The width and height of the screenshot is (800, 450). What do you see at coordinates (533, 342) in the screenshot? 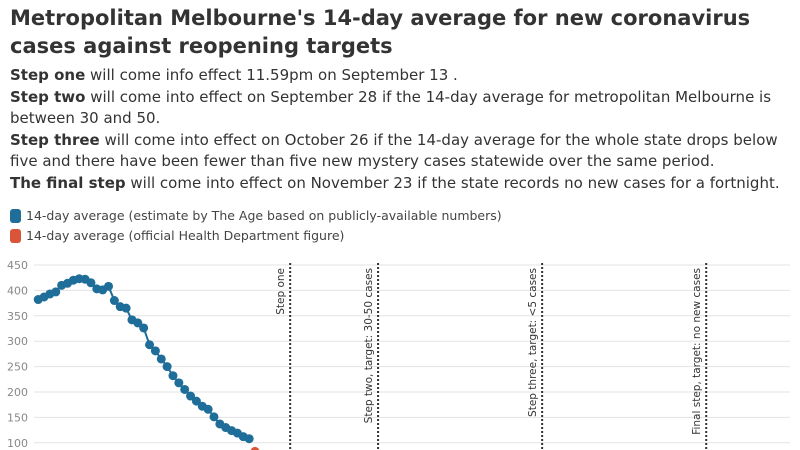
I see `annotation-label: Step three, target: <5 cases` at bounding box center [533, 342].